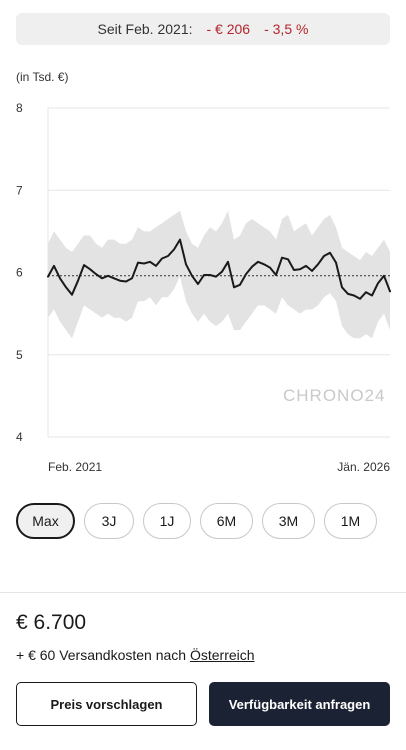 The image size is (406, 750). I want to click on price-change-summary: Seit Feb. 2021: - € 206 - 3,5 %, so click(203, 29).